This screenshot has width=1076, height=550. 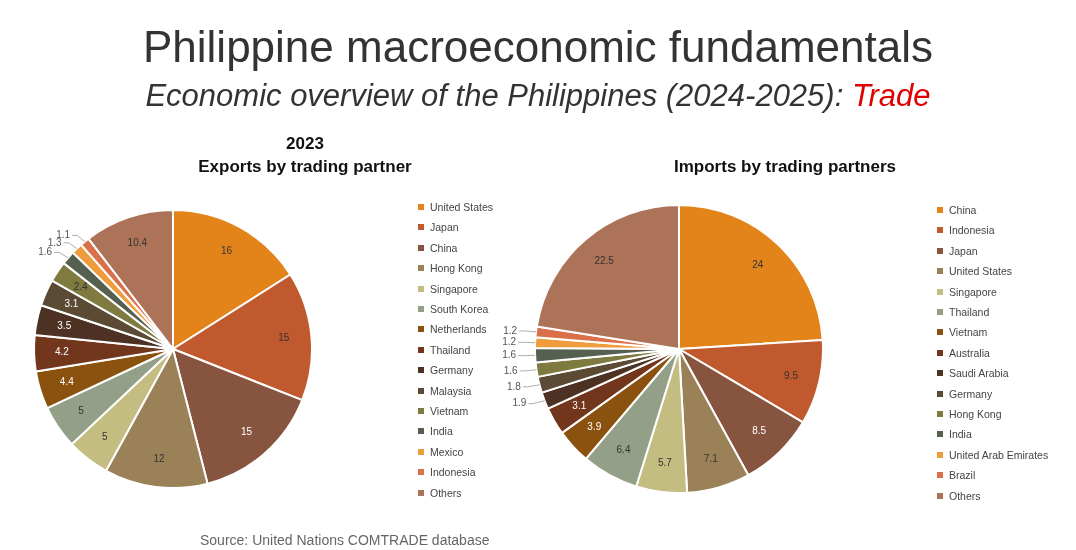 I want to click on data-label: 24, so click(x=758, y=264).